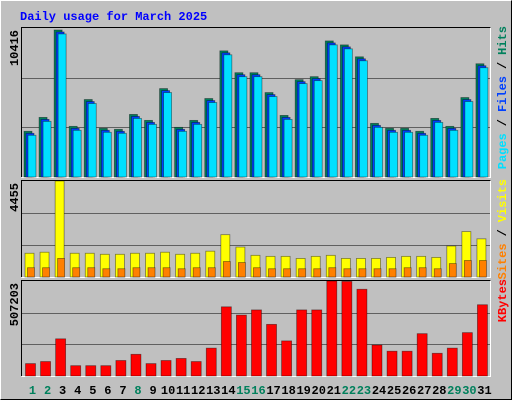 The image size is (512, 400). Describe the element at coordinates (113, 17) in the screenshot. I see `chart-title: Daily usage for March 2025` at that location.